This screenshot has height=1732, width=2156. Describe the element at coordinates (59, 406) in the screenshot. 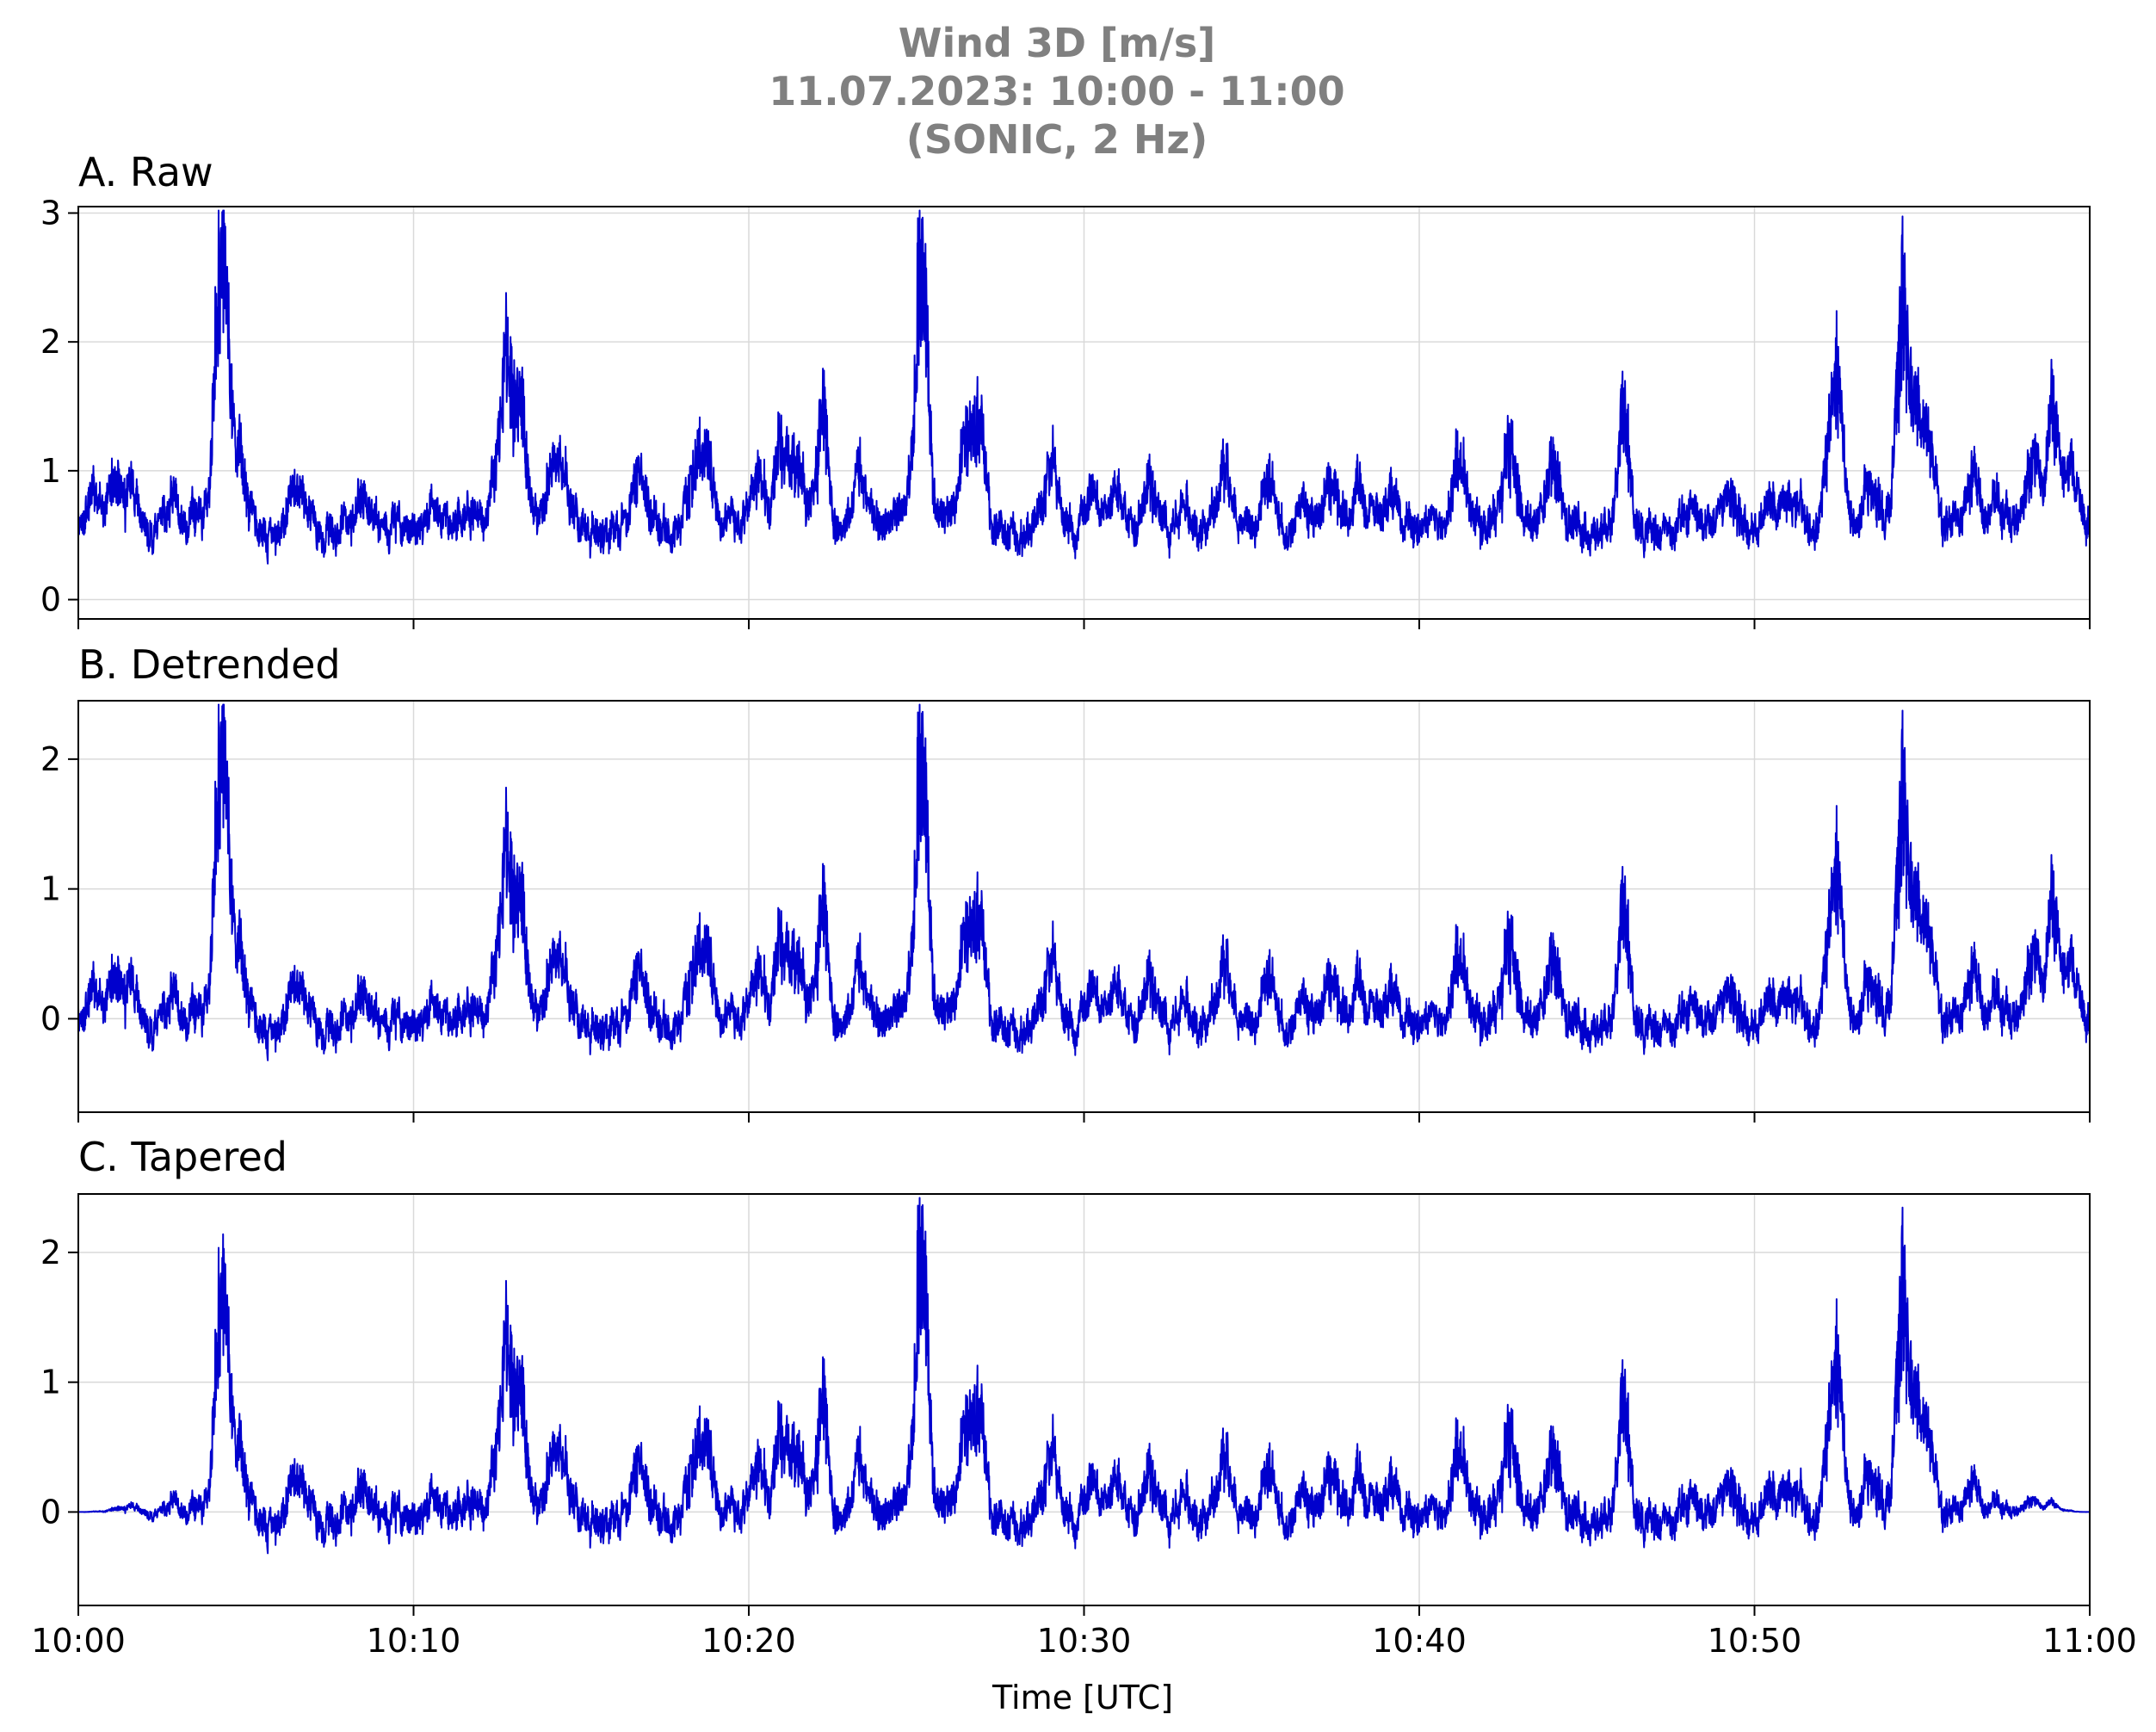

I see `y-ticks-raw: 0 1 2 3` at that location.